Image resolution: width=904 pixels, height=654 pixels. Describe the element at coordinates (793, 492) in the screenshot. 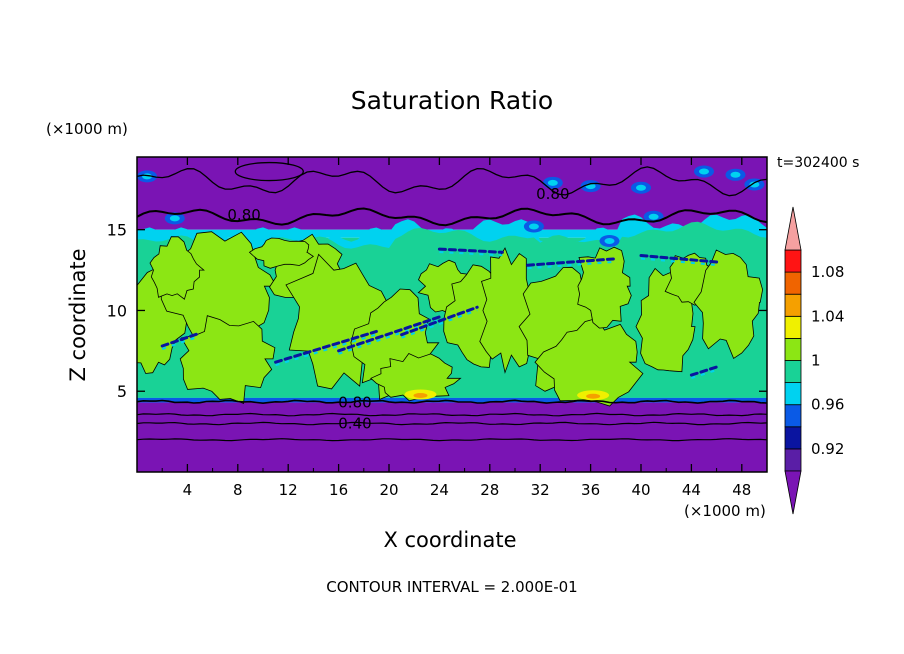

I see `colorbar-under-triangle` at that location.